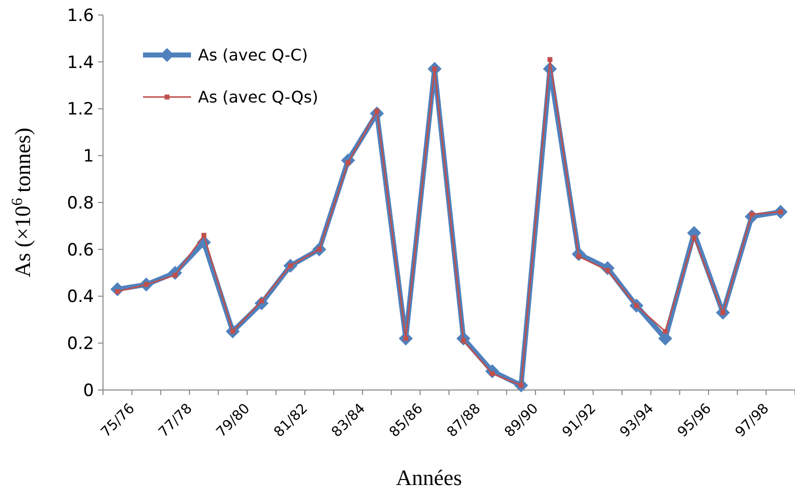  I want to click on y-tick-label: 0, so click(88, 390).